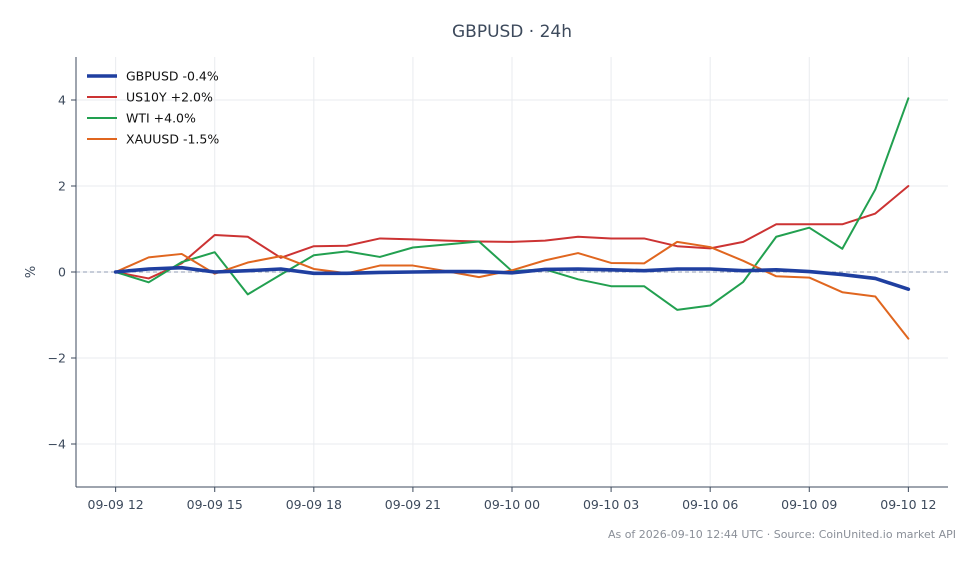  I want to click on x-tick-label: 09-09 18, so click(314, 504).